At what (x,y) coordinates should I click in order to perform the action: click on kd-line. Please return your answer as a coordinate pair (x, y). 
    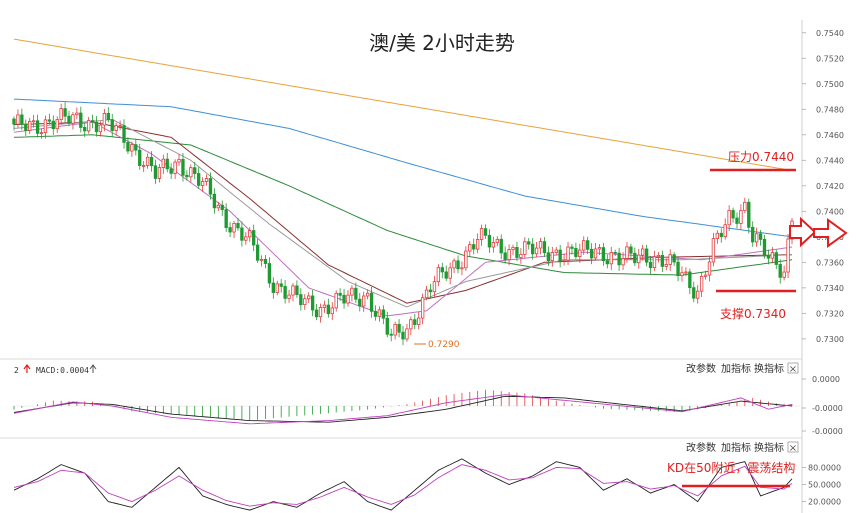
    Looking at the image, I should click on (403, 485).